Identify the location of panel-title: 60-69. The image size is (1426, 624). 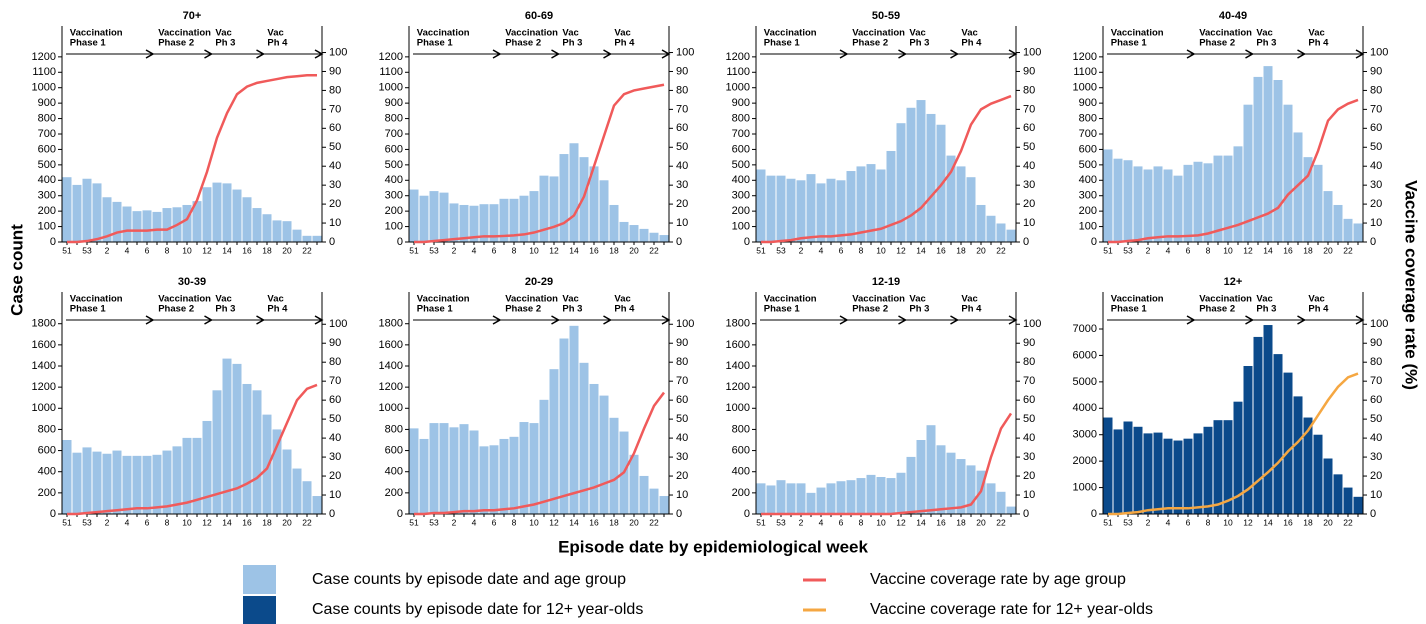
(539, 16).